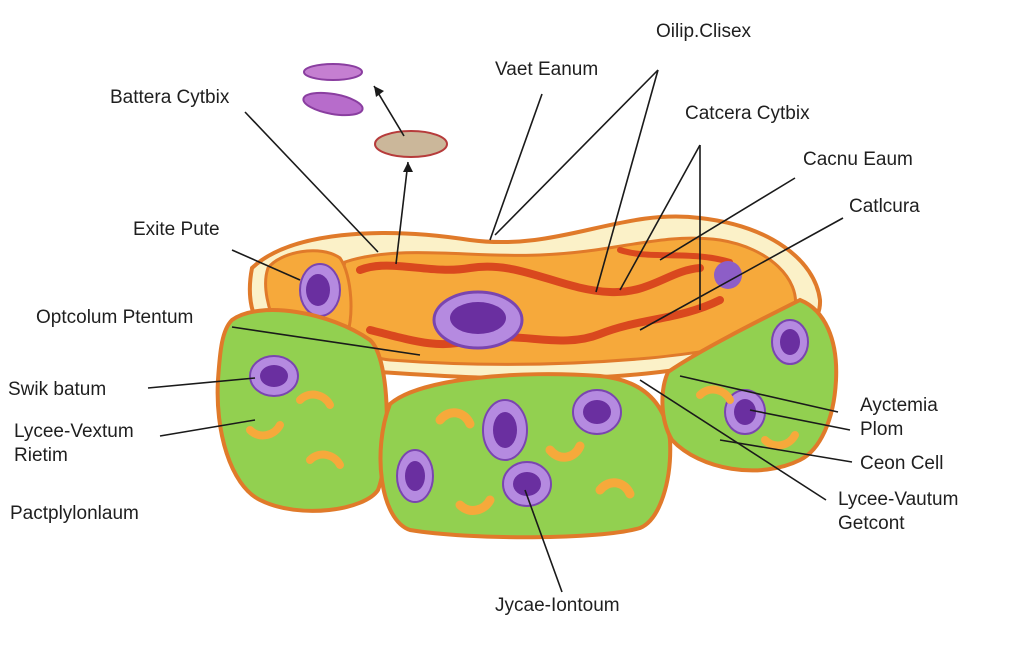 Image resolution: width=1024 pixels, height=645 pixels. Describe the element at coordinates (311, 182) in the screenshot. I see `leader-battera` at that location.